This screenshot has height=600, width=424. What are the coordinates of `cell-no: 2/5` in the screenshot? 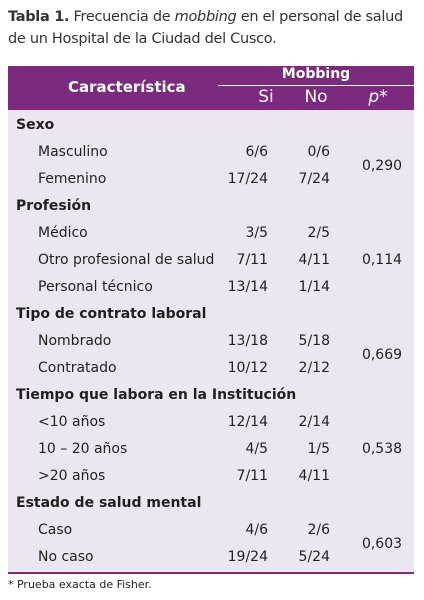 It's located at (318, 233).